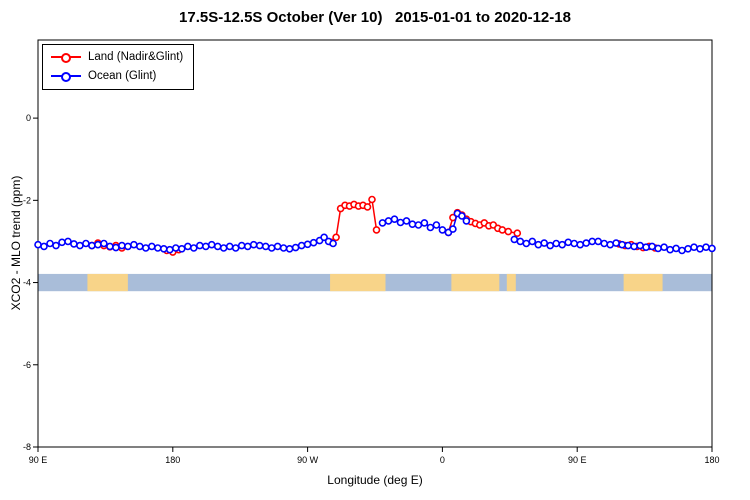 The width and height of the screenshot is (750, 500). Describe the element at coordinates (122, 76) in the screenshot. I see `legend-item-label: Ocean (Glint)` at that location.